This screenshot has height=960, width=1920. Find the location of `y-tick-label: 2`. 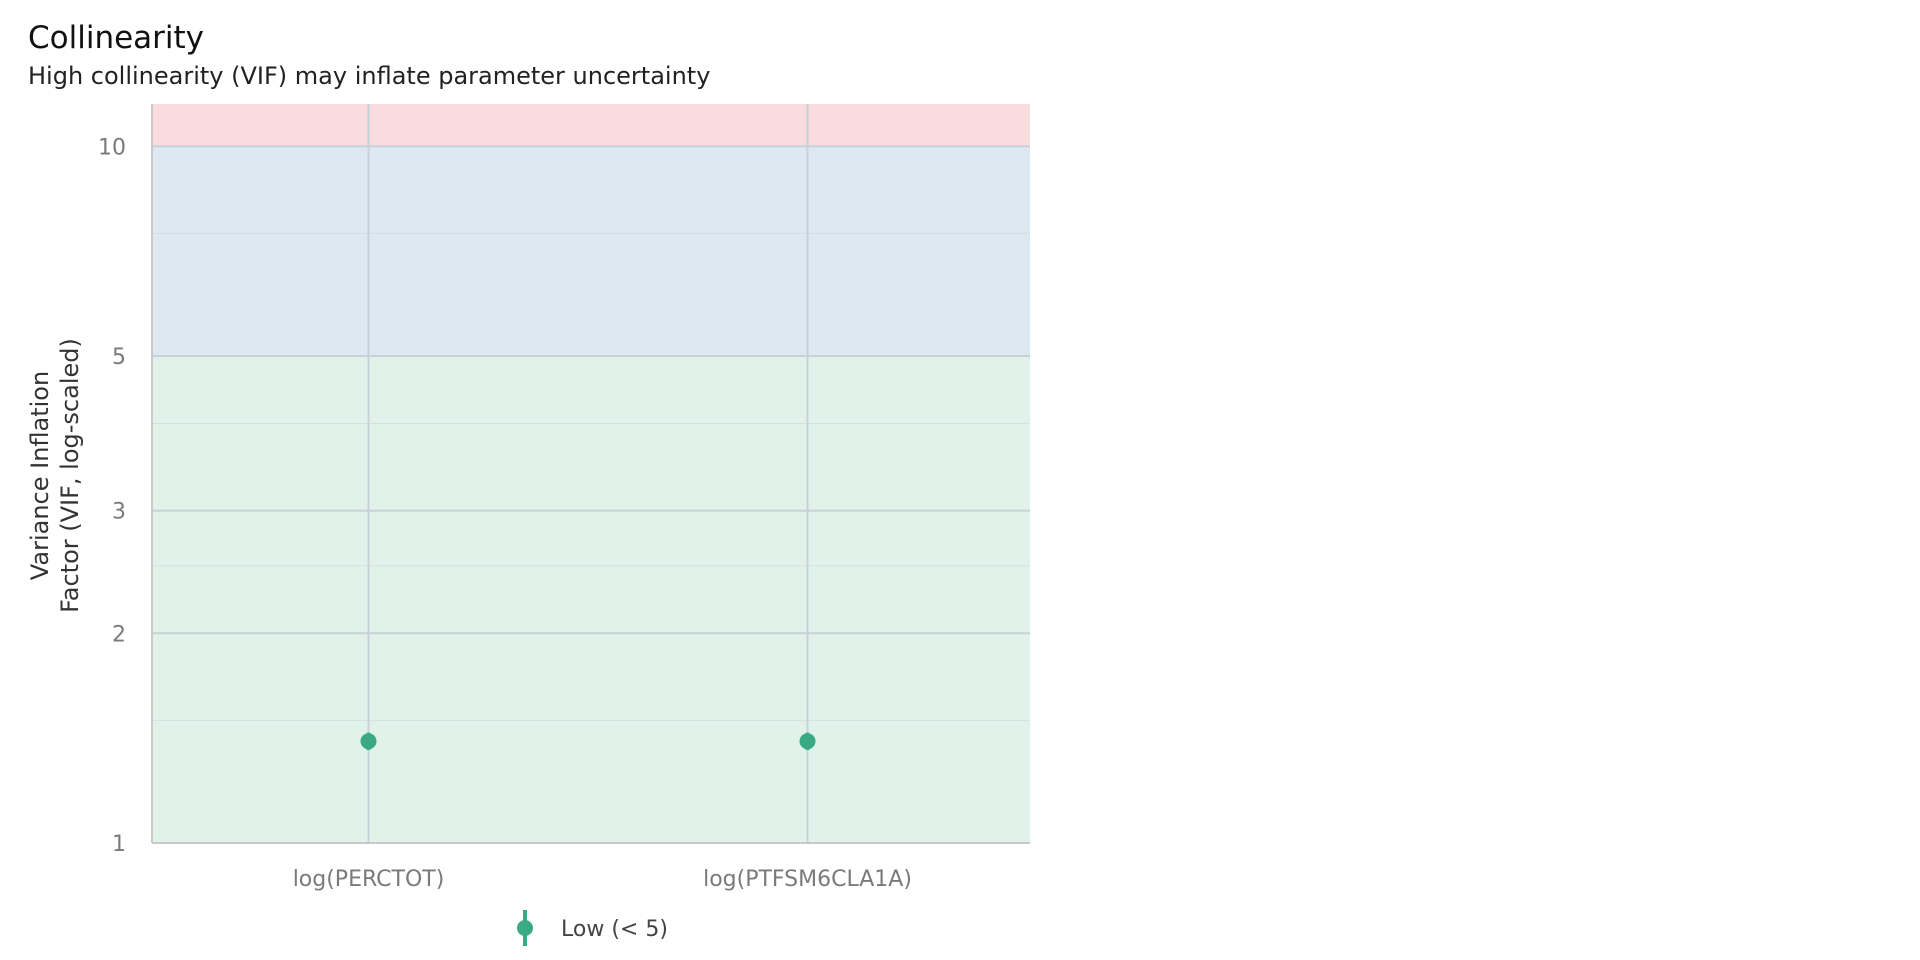

y-tick-label: 2 is located at coordinates (119, 634).